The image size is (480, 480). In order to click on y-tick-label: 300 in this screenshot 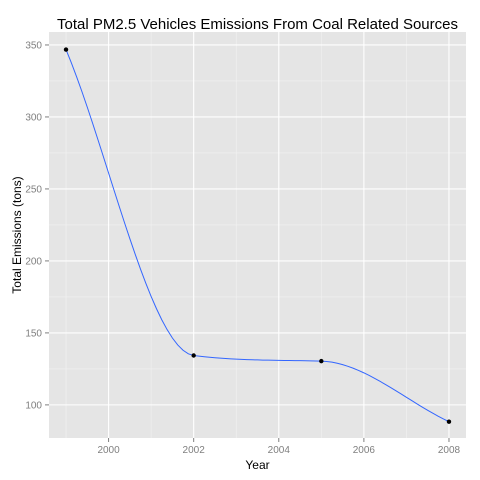, I will do `click(33, 117)`.